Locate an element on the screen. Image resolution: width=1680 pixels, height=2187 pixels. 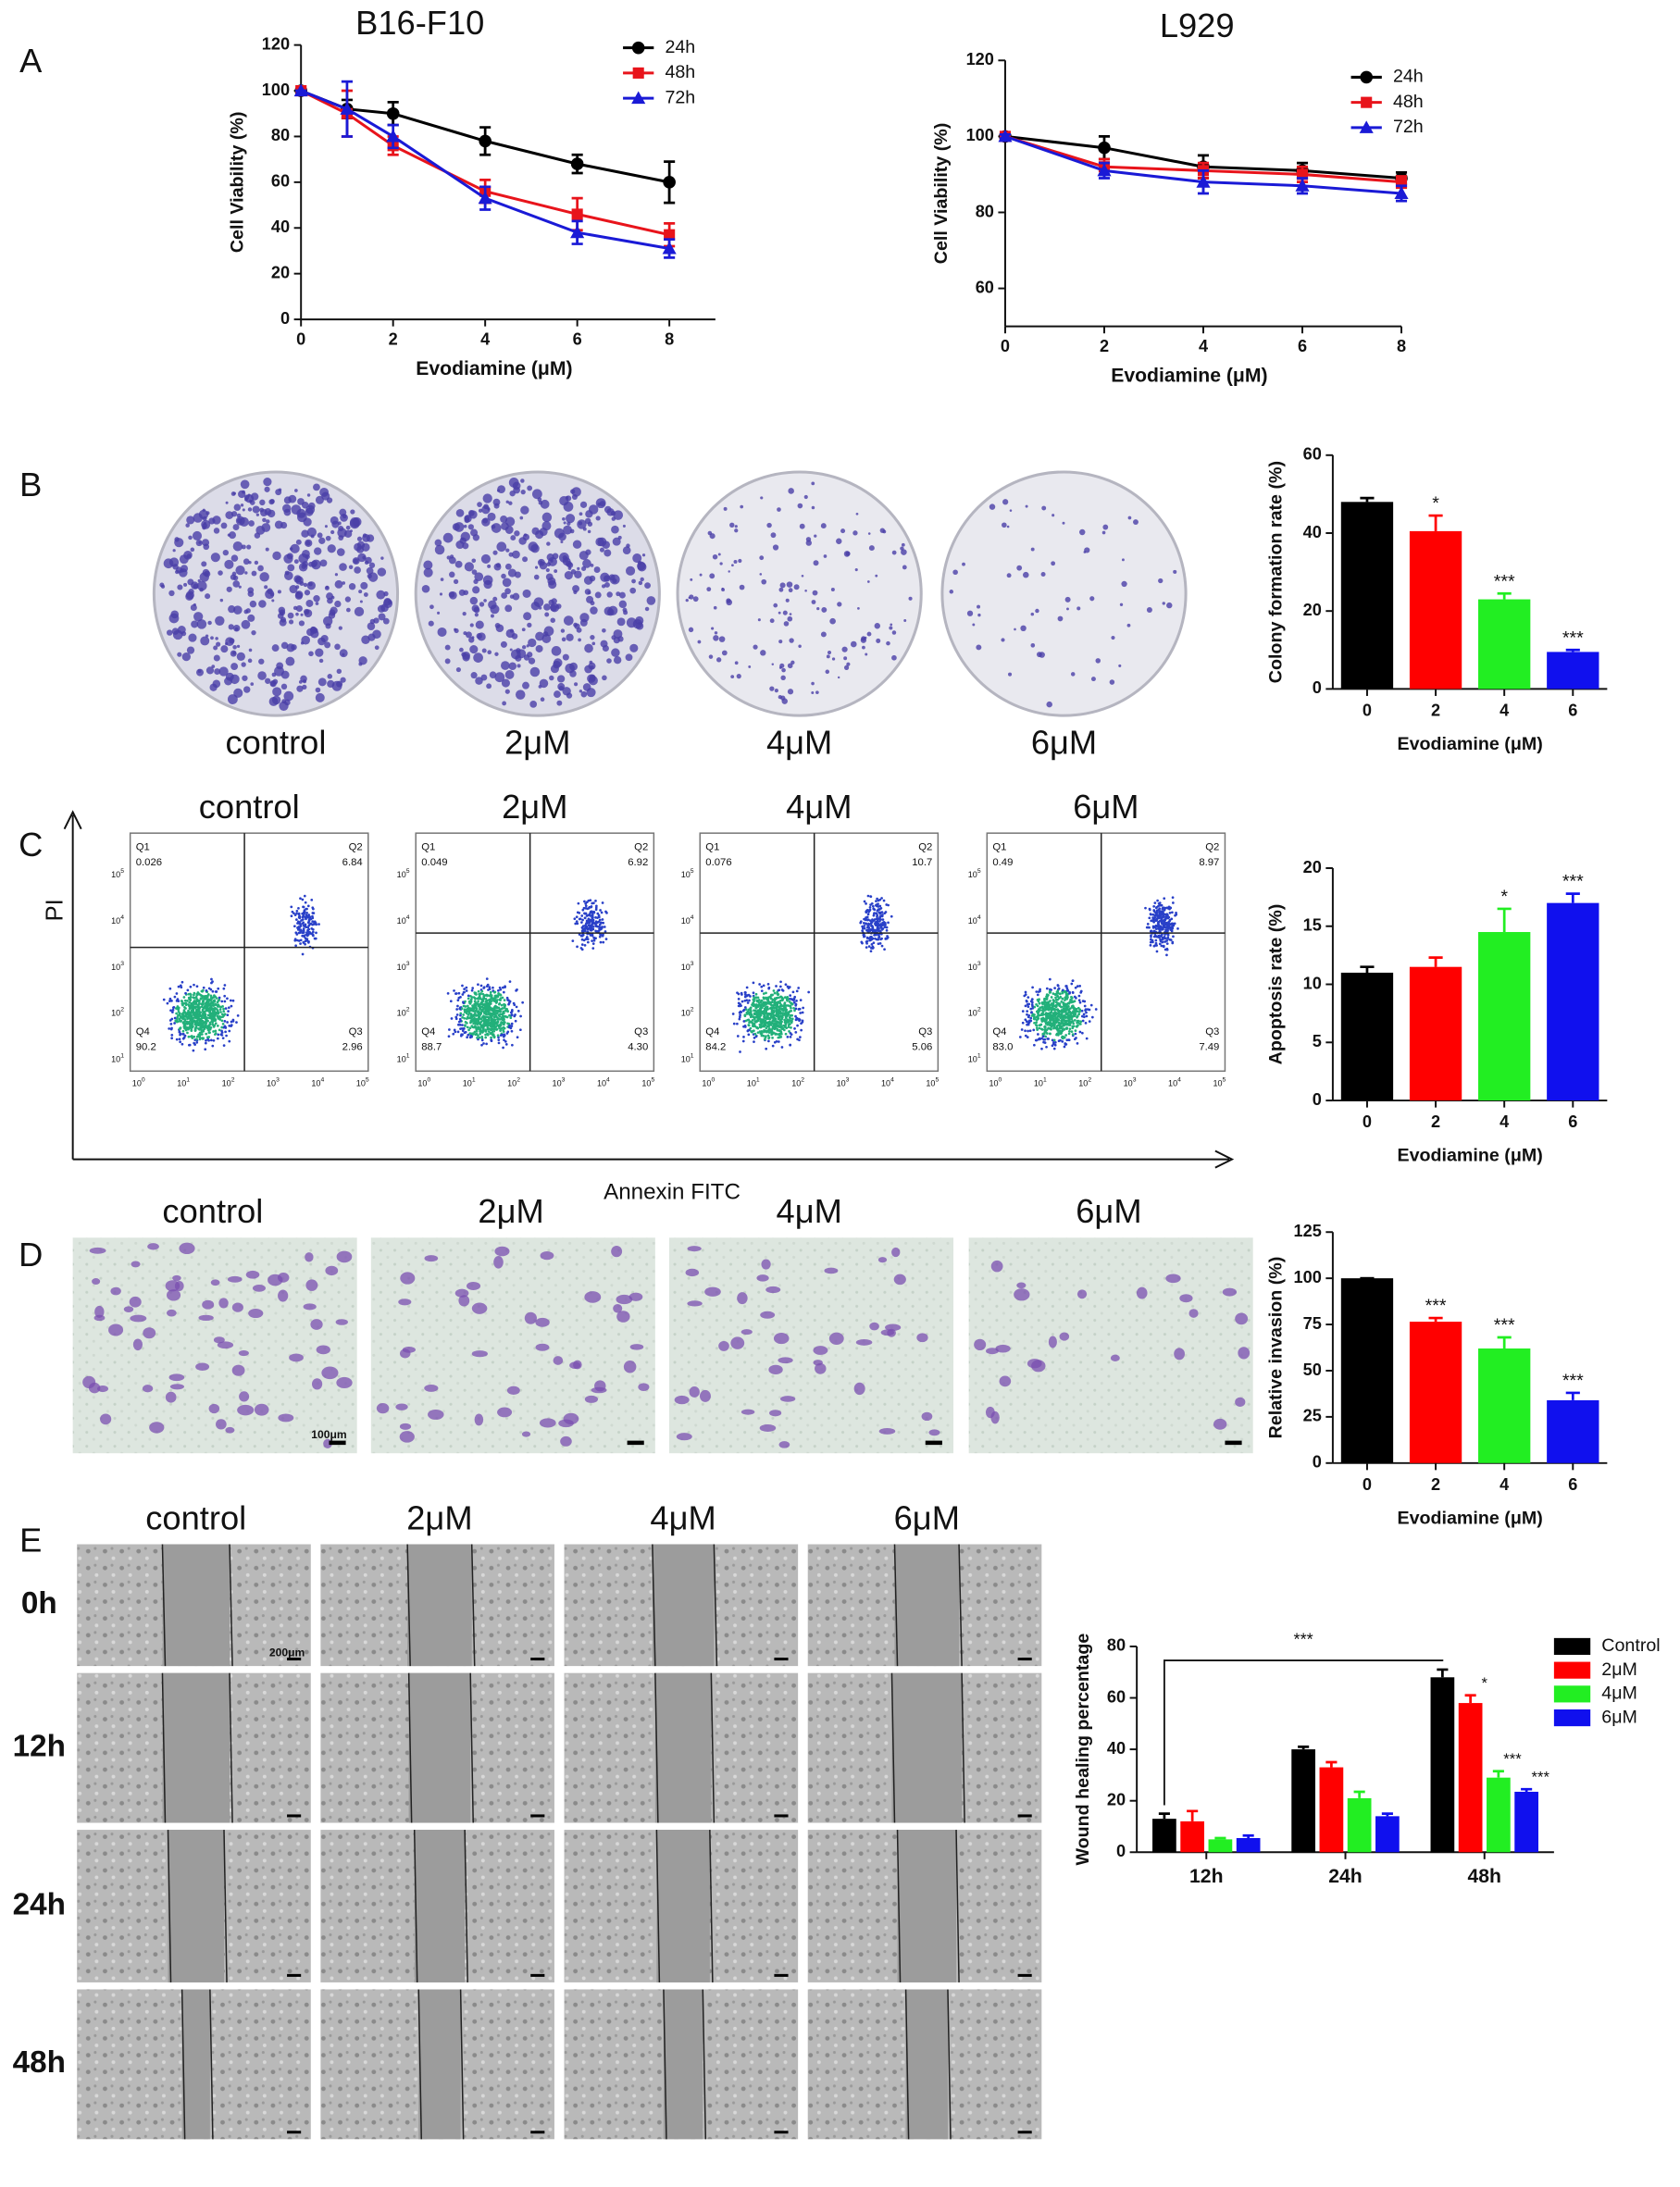
flow-tick-exponent: 2 is located at coordinates (802, 1079).